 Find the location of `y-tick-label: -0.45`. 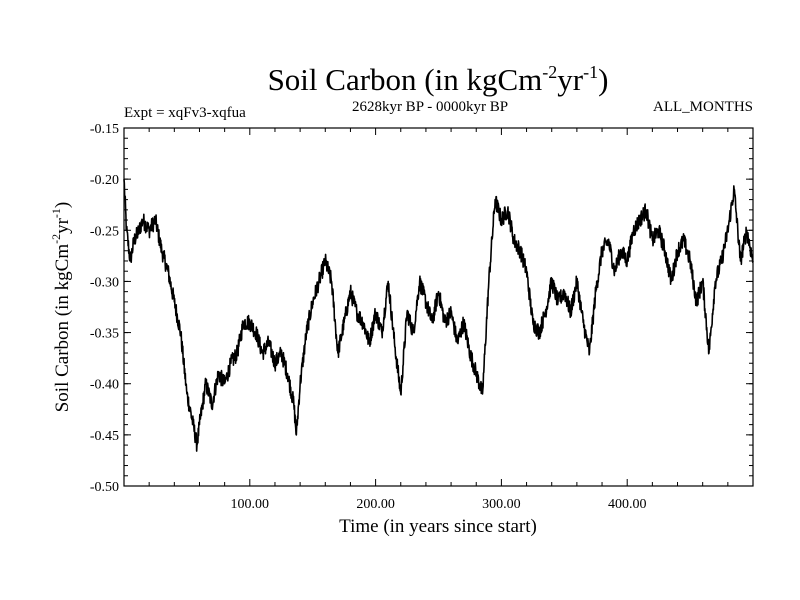

y-tick-label: -0.45 is located at coordinates (104, 436).